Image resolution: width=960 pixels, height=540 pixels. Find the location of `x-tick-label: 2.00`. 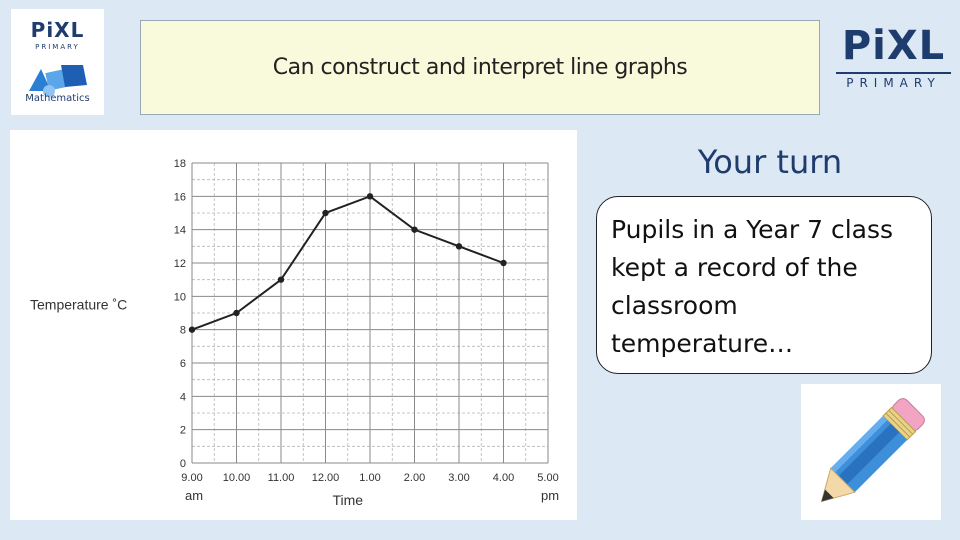

x-tick-label: 2.00 is located at coordinates (414, 478).